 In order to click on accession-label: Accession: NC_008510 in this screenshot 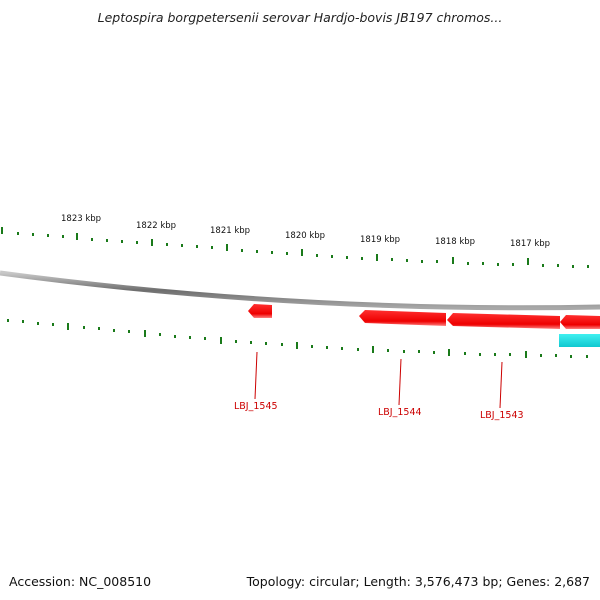, I will do `click(80, 581)`.